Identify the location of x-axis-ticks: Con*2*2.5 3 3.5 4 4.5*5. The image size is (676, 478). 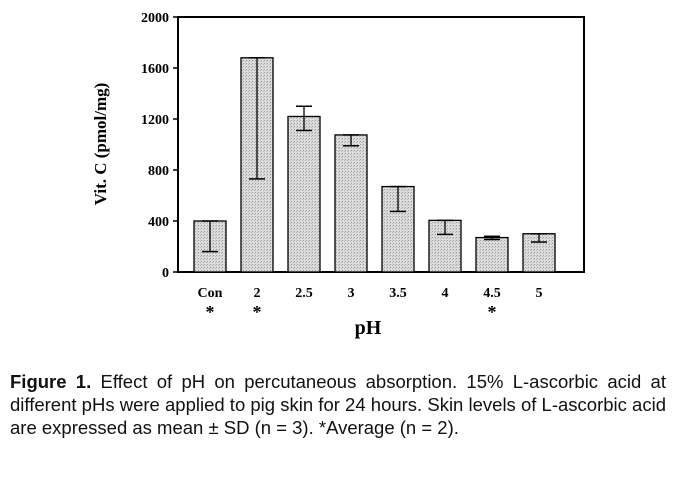
(370, 304).